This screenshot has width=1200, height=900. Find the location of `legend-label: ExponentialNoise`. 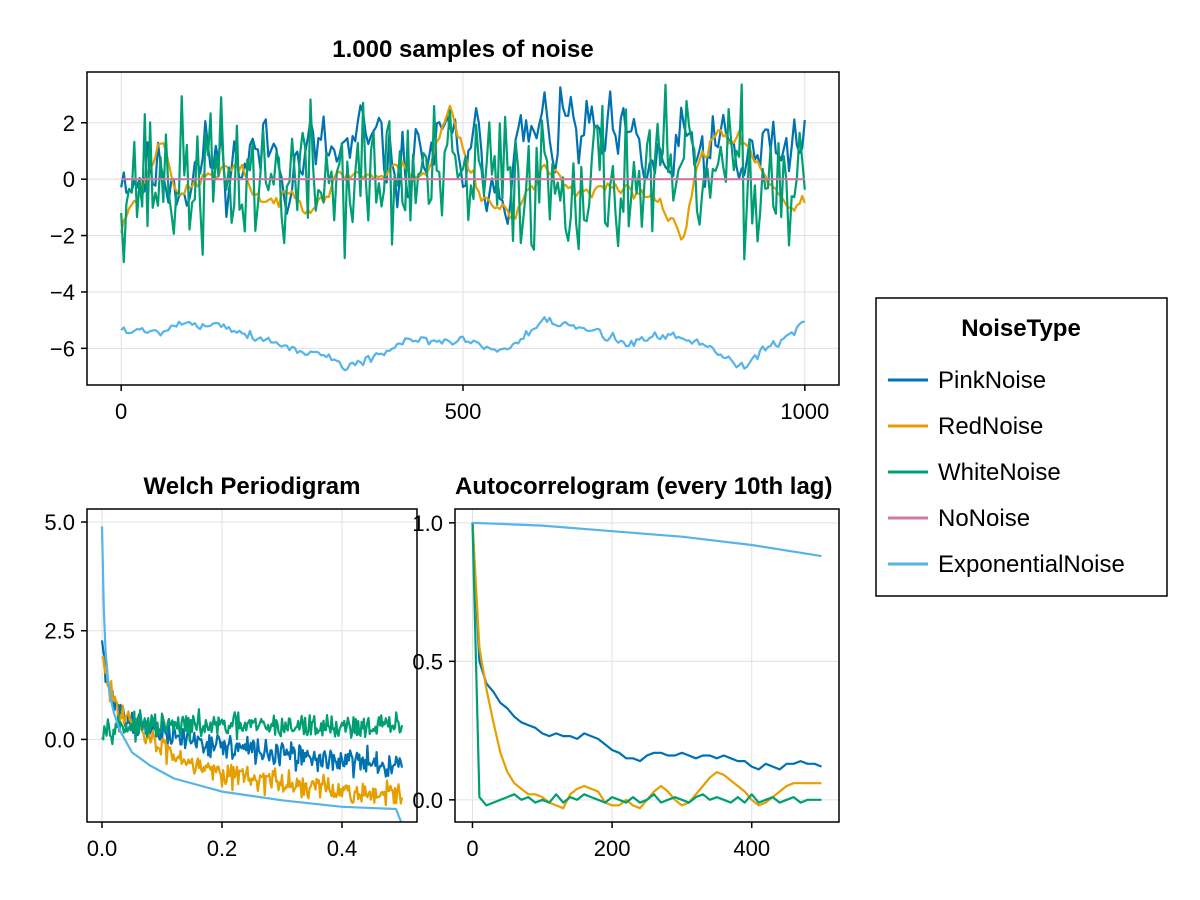

legend-label: ExponentialNoise is located at coordinates (1031, 564).